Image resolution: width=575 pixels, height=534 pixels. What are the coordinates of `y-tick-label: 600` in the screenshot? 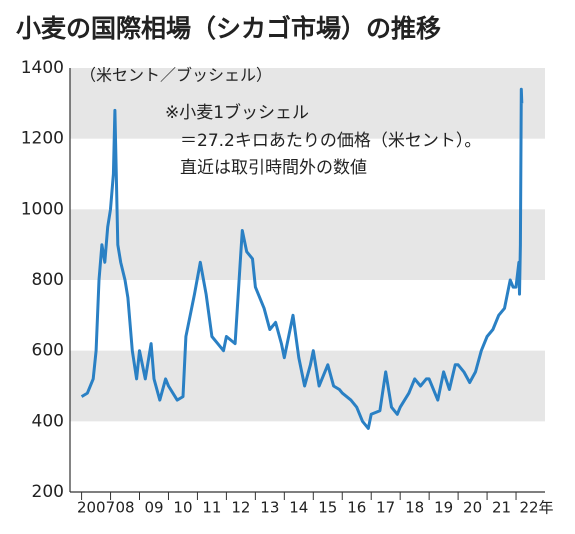 It's located at (48, 351).